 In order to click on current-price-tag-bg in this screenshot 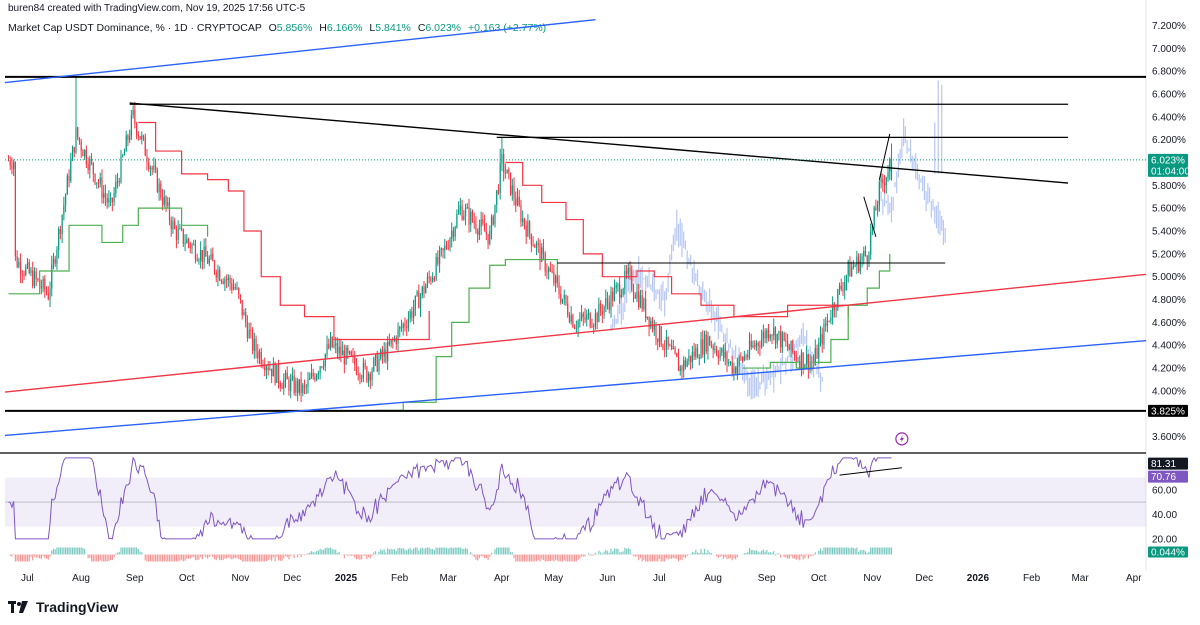, I will do `click(1168, 159)`.